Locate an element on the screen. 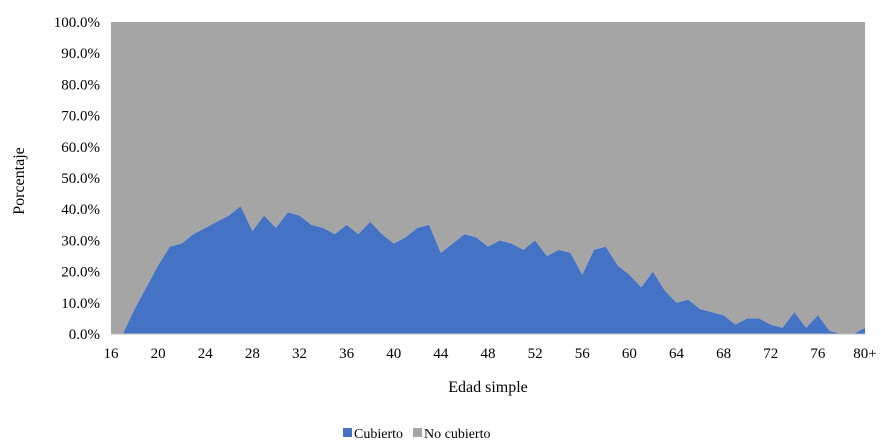  y-tick-label: 0.0% is located at coordinates (84, 335).